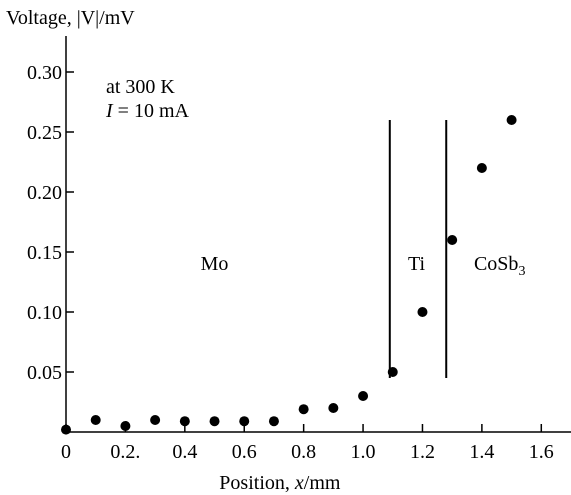 Image resolution: width=571 pixels, height=495 pixels. I want to click on y-tick-label: 0.30, so click(44, 73).